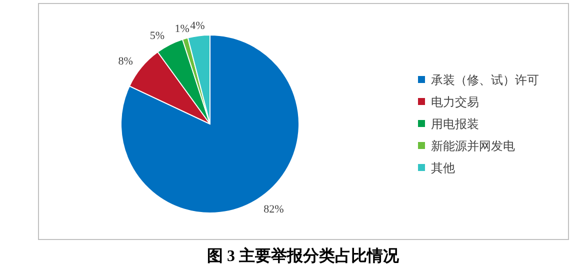 This screenshot has height=269, width=578. What do you see at coordinates (455, 102) in the screenshot?
I see `legend-label: 电力交易` at bounding box center [455, 102].